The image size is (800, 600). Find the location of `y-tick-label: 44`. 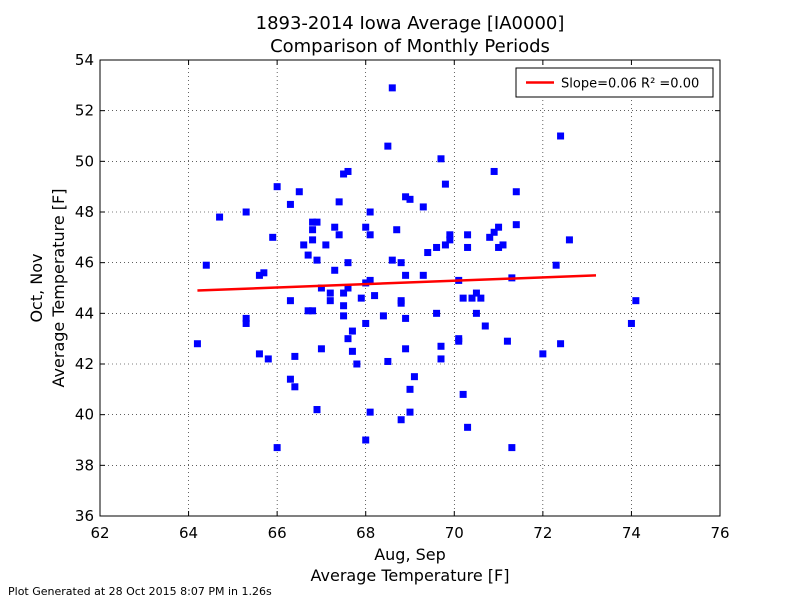

y-tick-label: 44 is located at coordinates (84, 313).